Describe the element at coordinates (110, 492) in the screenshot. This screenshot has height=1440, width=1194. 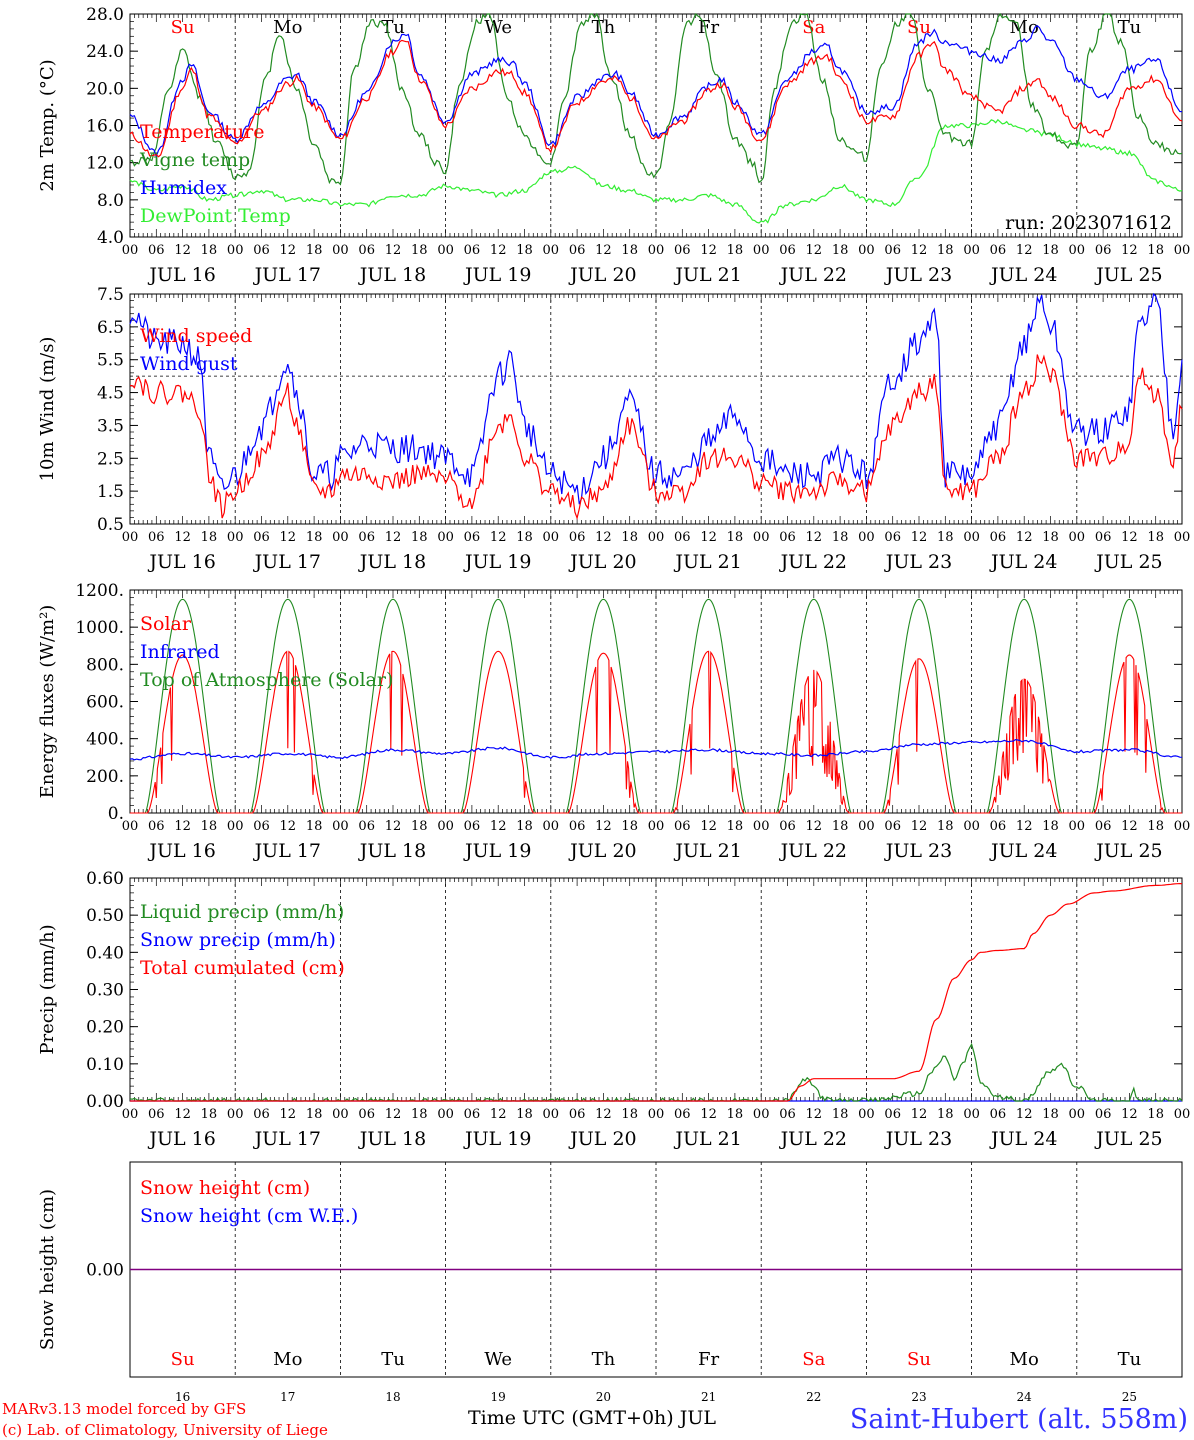
I see `y-tick-label: 1.5` at that location.